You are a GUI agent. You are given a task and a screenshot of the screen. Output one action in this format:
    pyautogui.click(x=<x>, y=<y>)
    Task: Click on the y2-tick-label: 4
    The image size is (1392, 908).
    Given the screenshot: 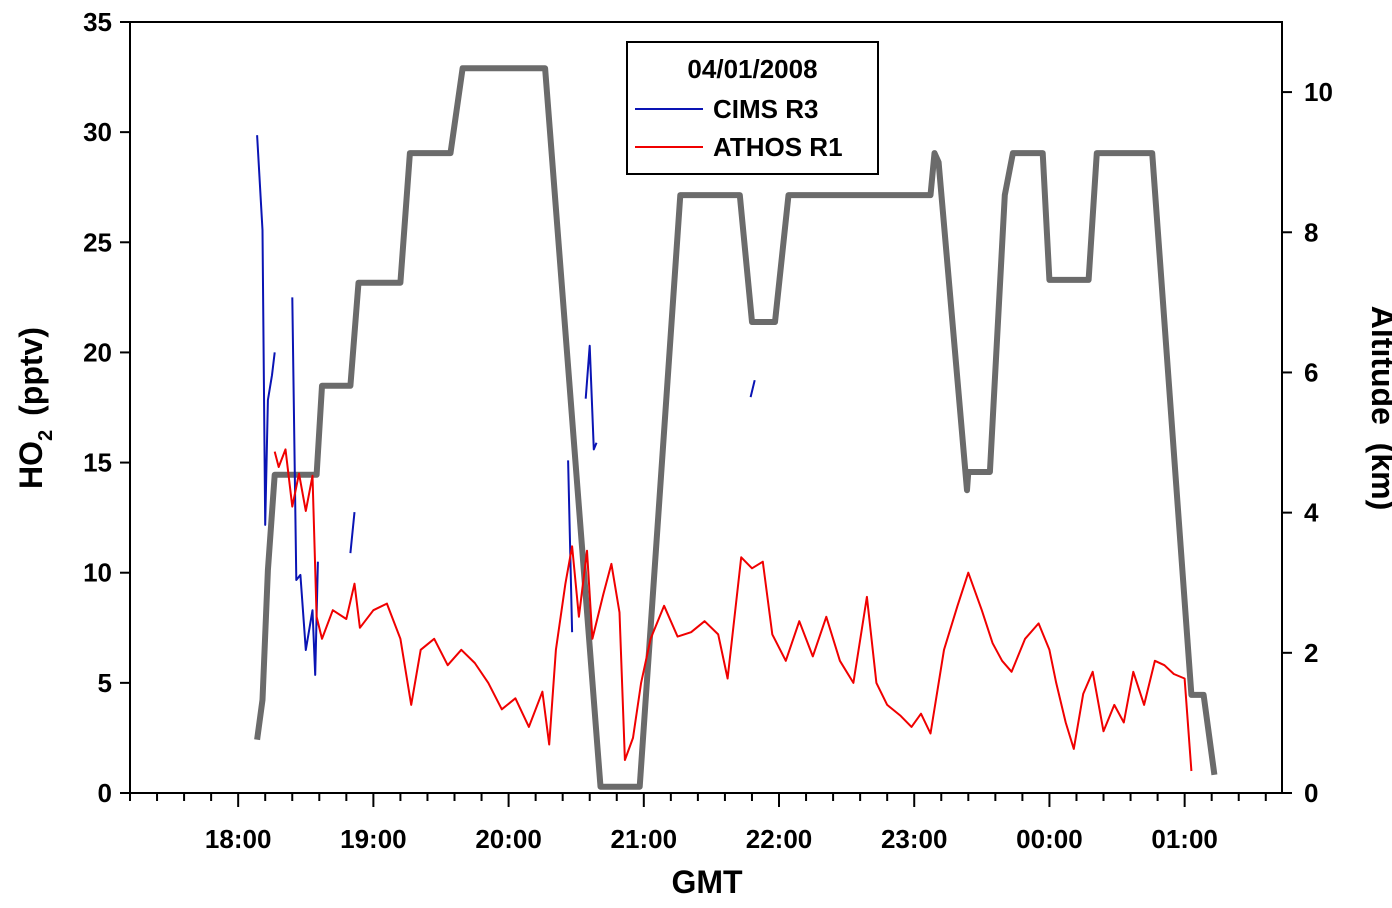 What is the action you would take?
    pyautogui.click(x=1311, y=513)
    